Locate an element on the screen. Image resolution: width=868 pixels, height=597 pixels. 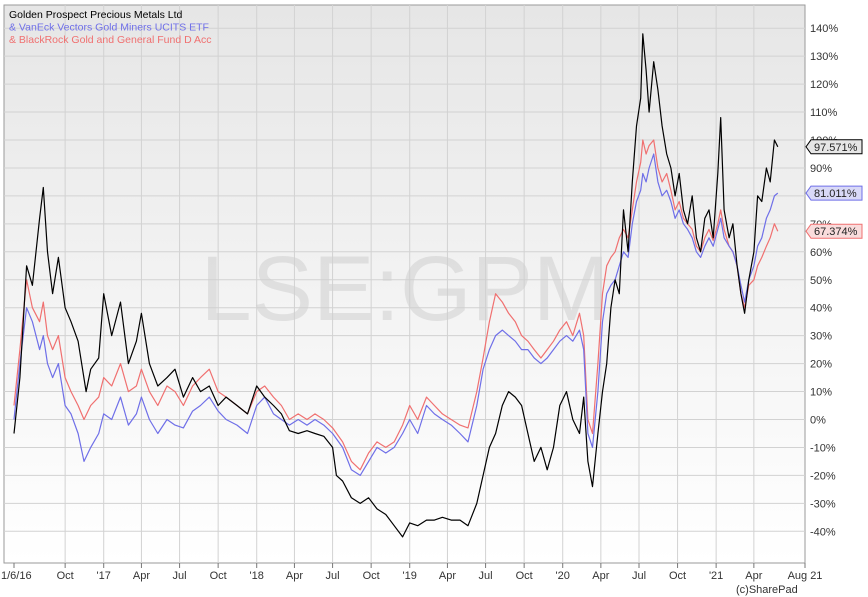
y-tick-label: 10% is located at coordinates (821, 393).